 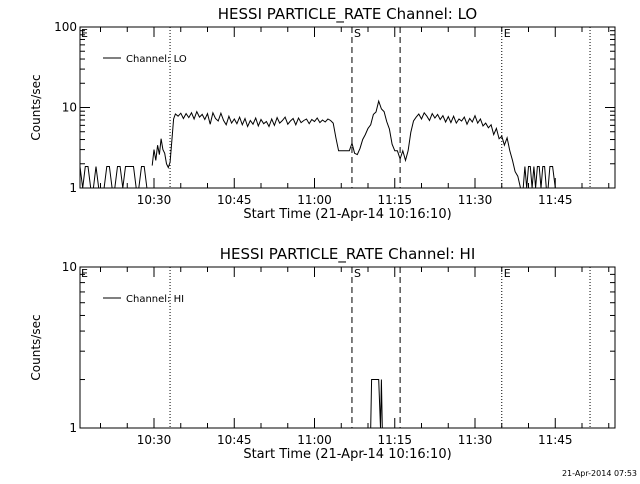 What do you see at coordinates (347, 14) in the screenshot?
I see `chart-title: HESSI PARTICLE_RATE Channel: LO` at bounding box center [347, 14].